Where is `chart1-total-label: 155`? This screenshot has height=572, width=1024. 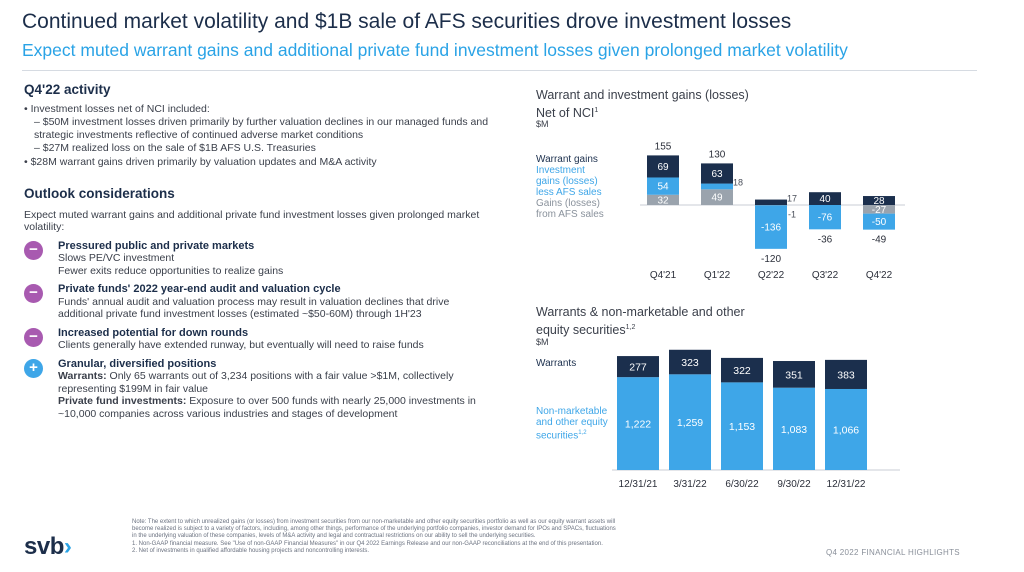 chart1-total-label: 155 is located at coordinates (663, 146).